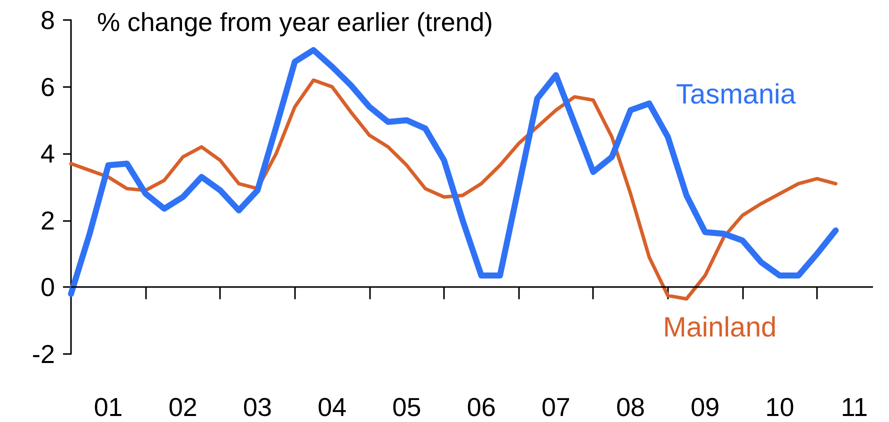 The image size is (889, 422). What do you see at coordinates (43, 354) in the screenshot?
I see `y-tick-label: -2` at bounding box center [43, 354].